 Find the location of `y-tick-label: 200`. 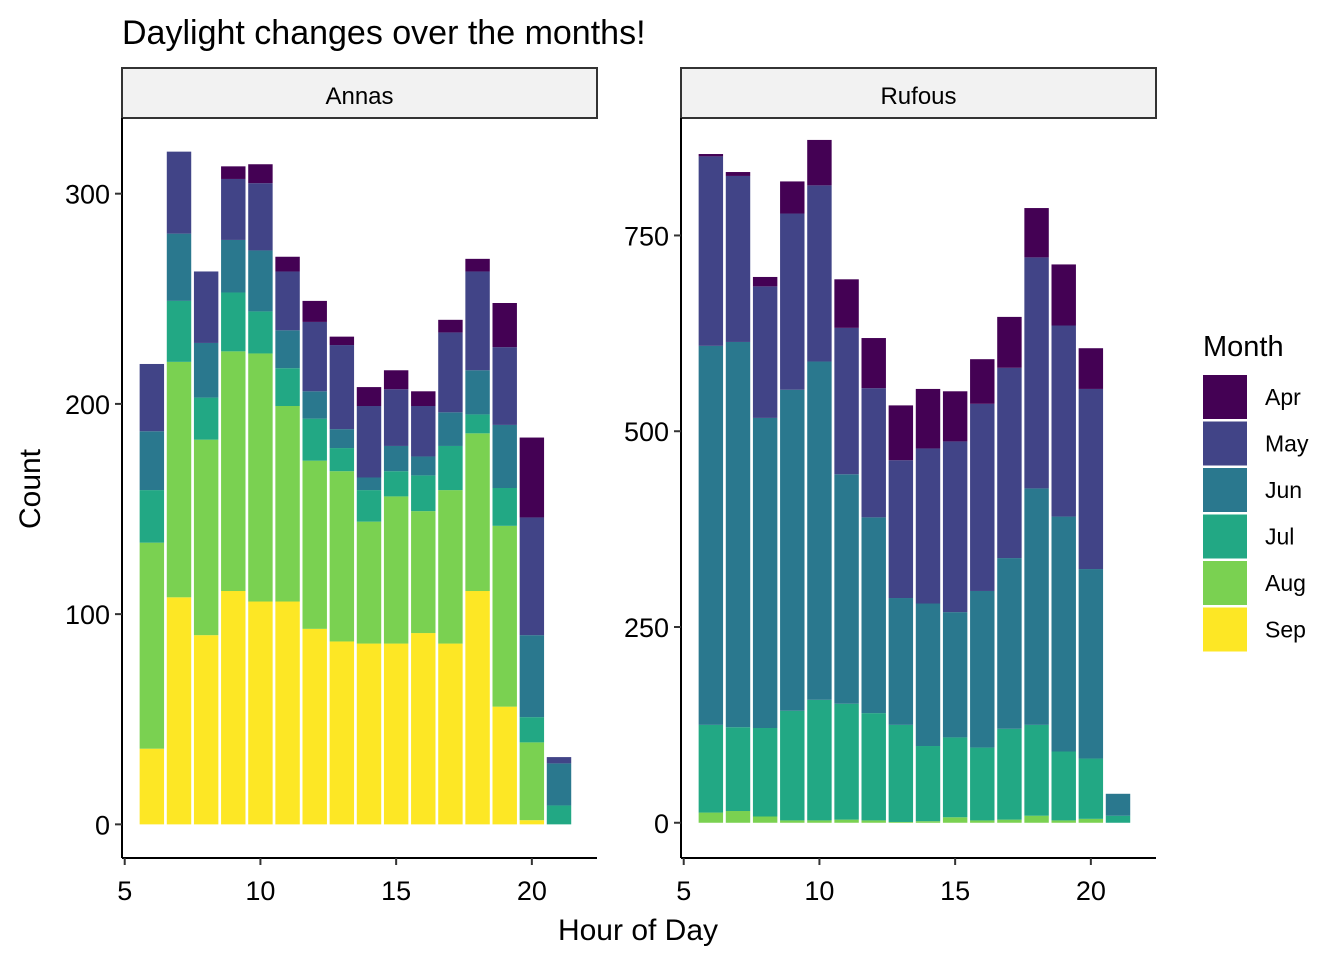

y-tick-label: 200 is located at coordinates (87, 405).